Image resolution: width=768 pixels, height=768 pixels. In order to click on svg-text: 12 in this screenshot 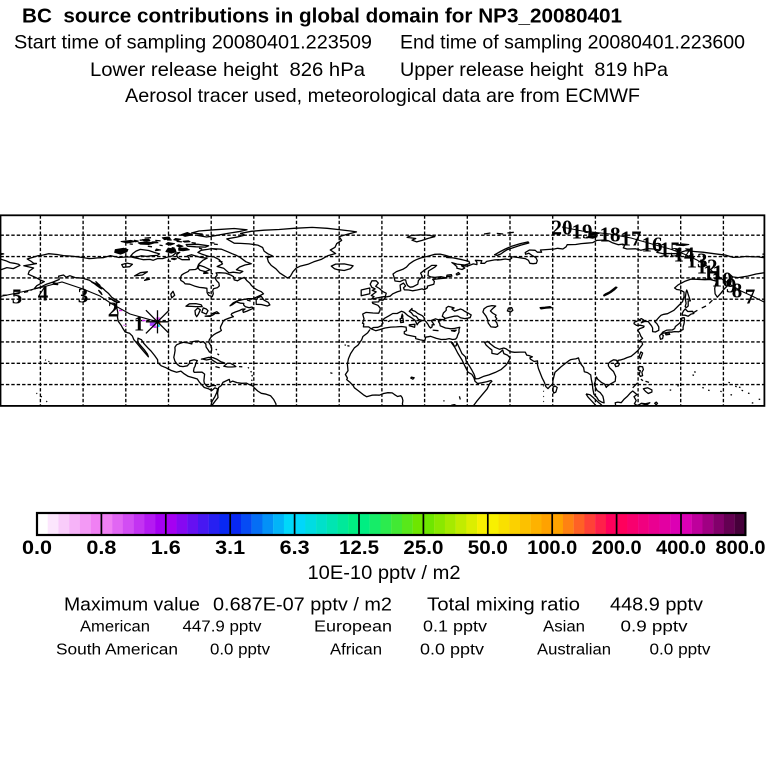, I will do `click(707, 267)`.